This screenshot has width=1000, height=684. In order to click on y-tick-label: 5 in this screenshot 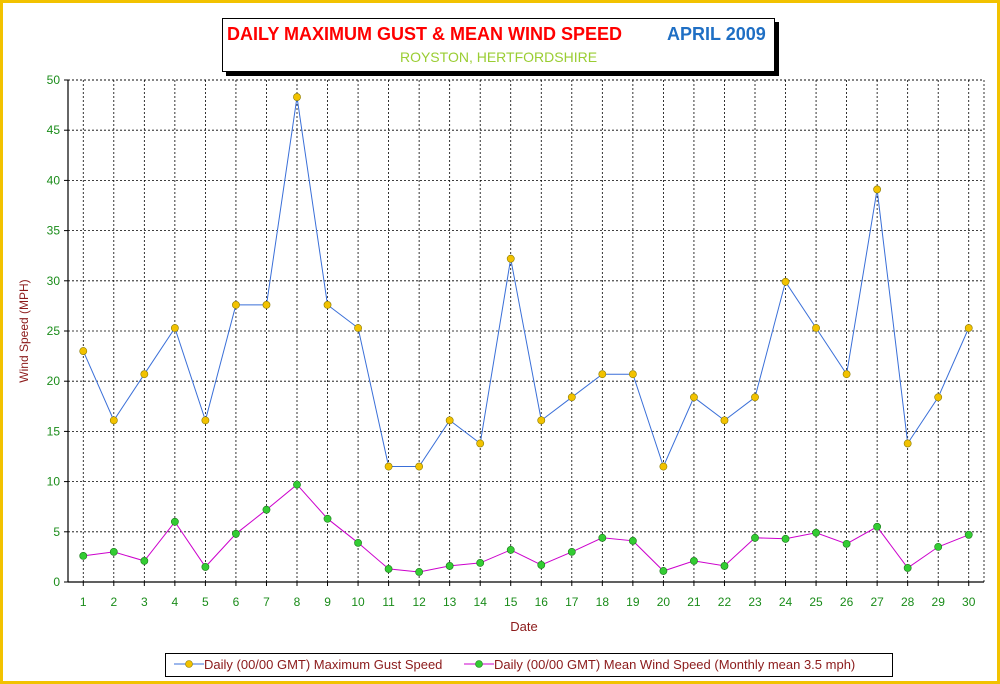, I will do `click(56, 532)`.